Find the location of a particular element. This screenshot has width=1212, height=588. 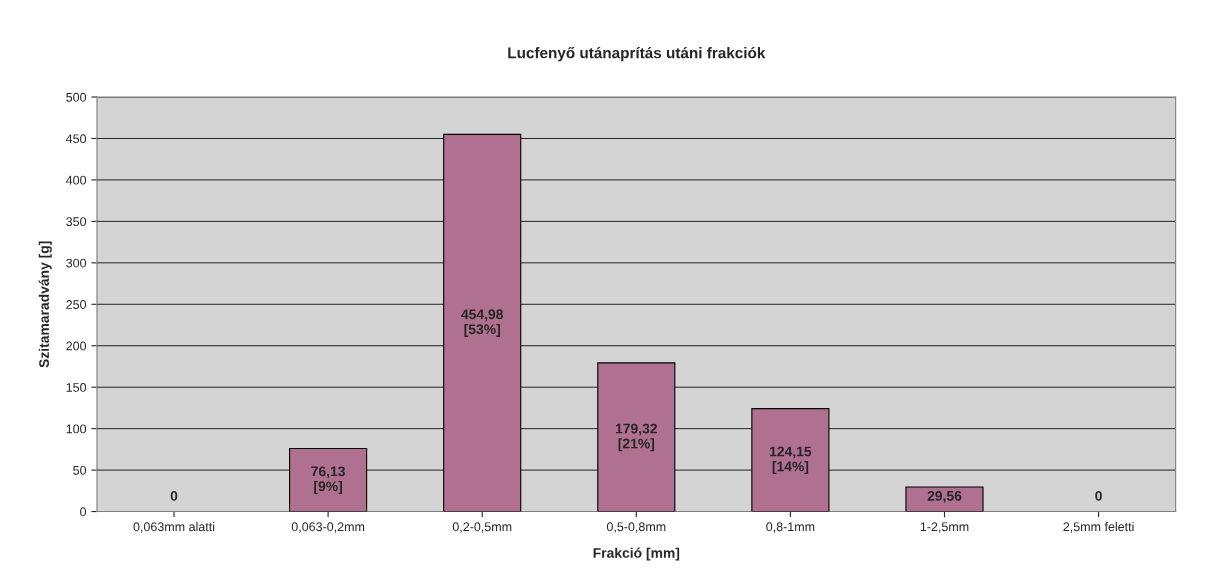

y-tick-label: 100 is located at coordinates (76, 429).